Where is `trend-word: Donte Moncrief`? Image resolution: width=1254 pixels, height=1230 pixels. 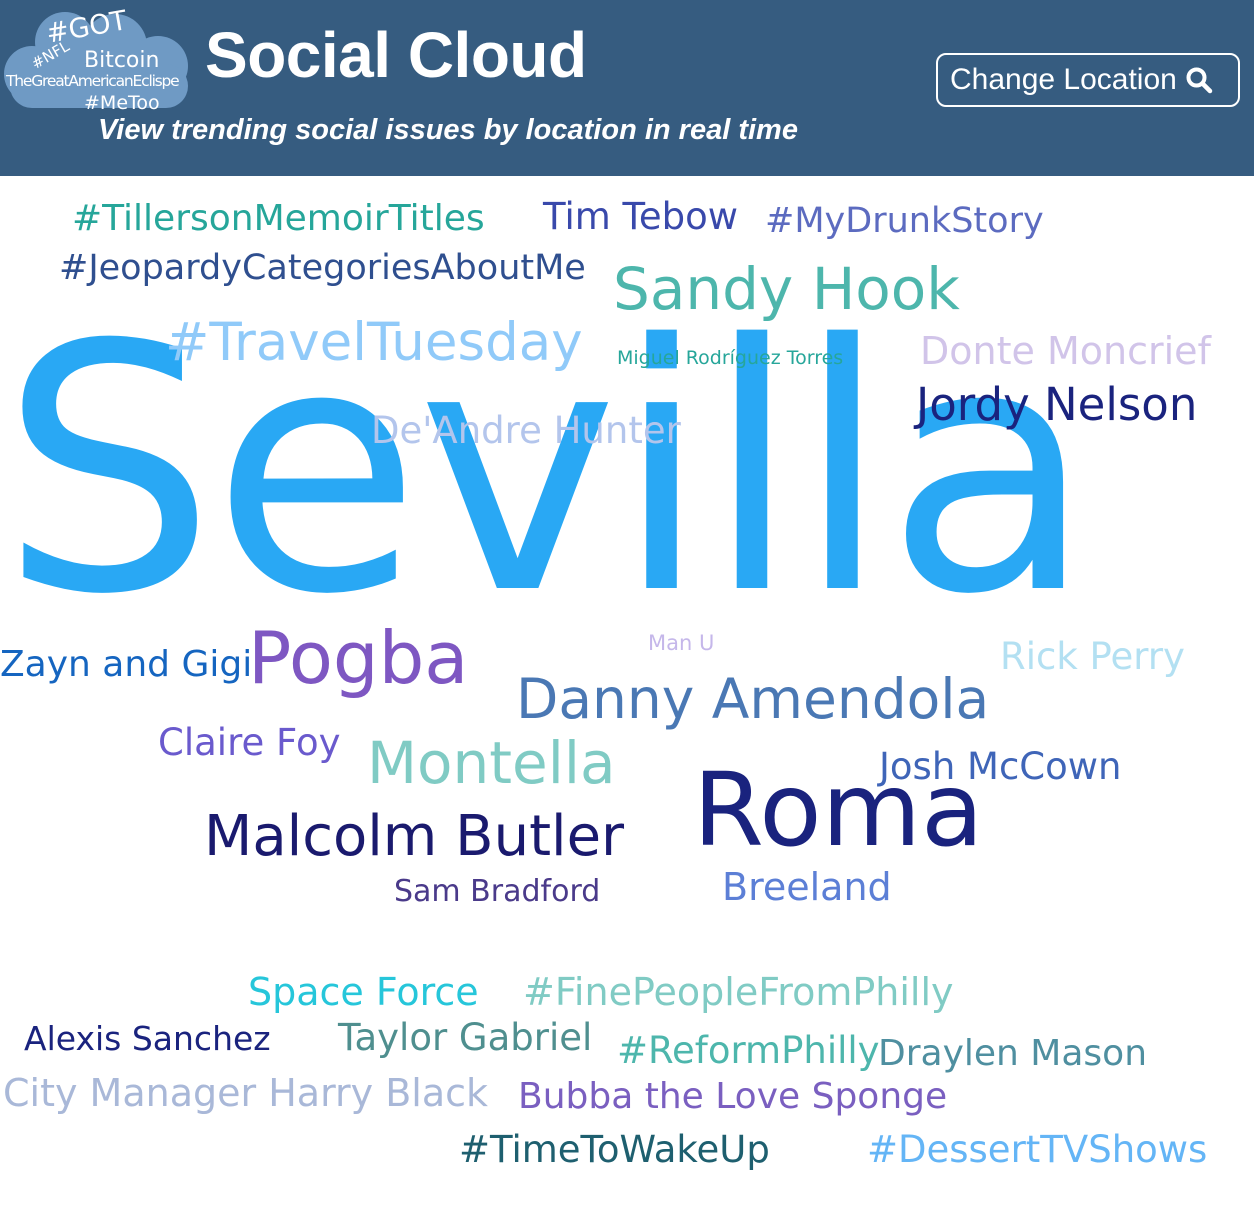 trend-word: Donte Moncrief is located at coordinates (1065, 351).